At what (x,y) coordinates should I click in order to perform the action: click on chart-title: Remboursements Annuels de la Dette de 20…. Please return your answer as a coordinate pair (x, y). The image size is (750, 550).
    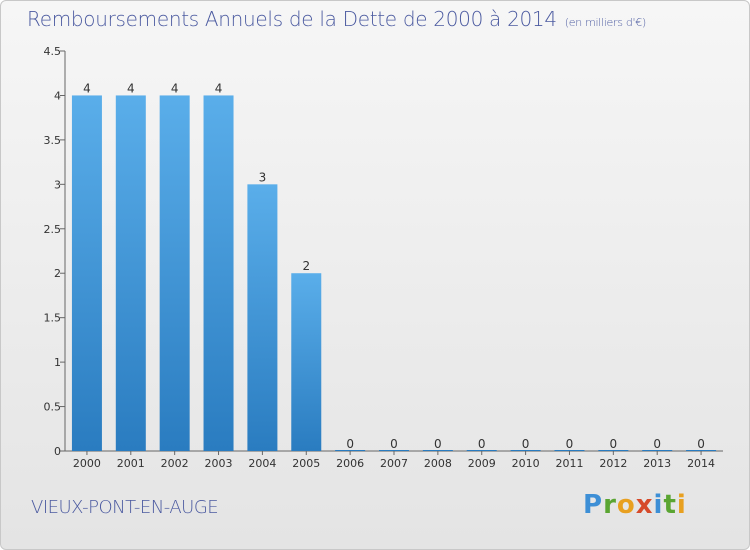
    Looking at the image, I should click on (292, 19).